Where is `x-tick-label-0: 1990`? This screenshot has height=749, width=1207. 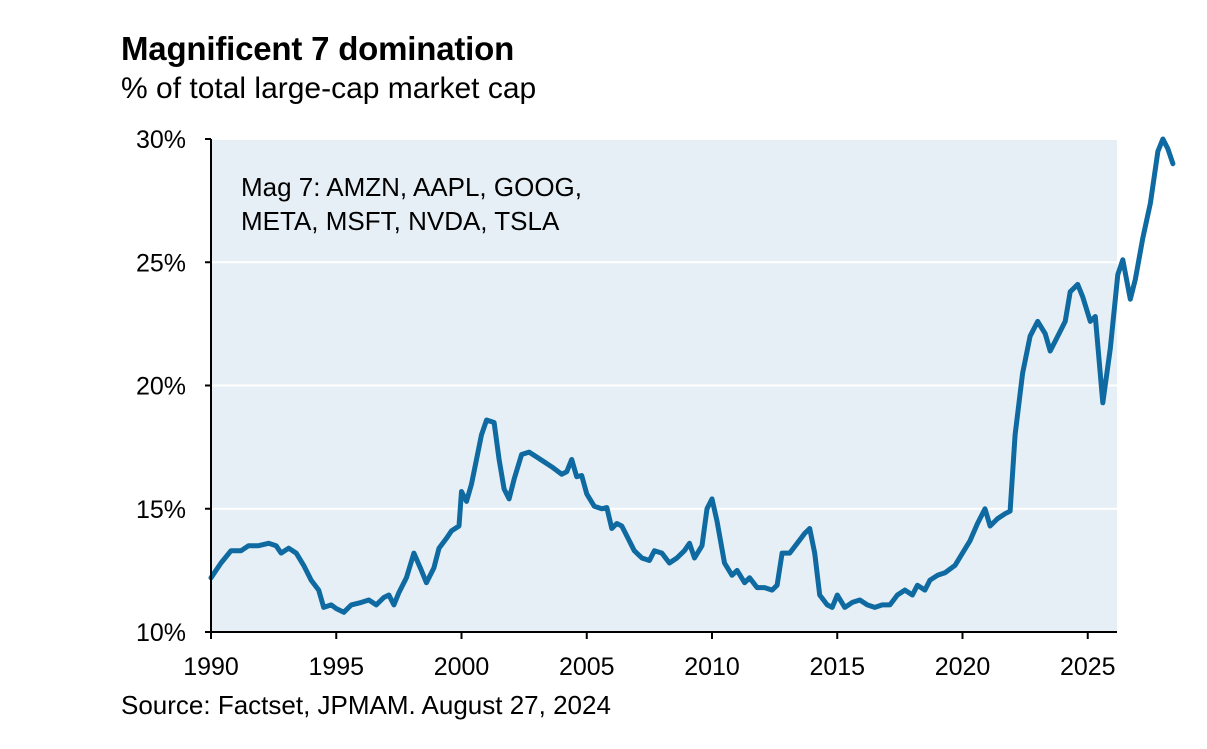 x-tick-label-0: 1990 is located at coordinates (211, 667).